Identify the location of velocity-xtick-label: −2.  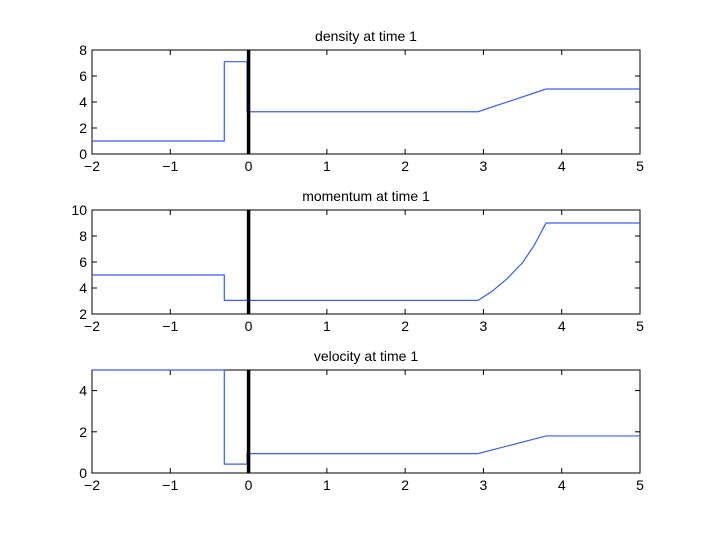
(92, 485).